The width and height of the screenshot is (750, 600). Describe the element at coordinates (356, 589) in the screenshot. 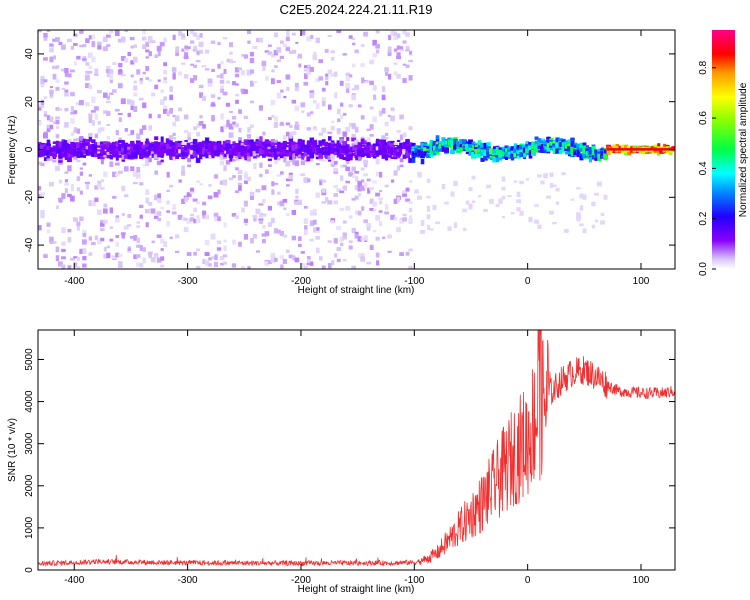

I see `snr-x-axis-label: Height of straight line (km)` at that location.